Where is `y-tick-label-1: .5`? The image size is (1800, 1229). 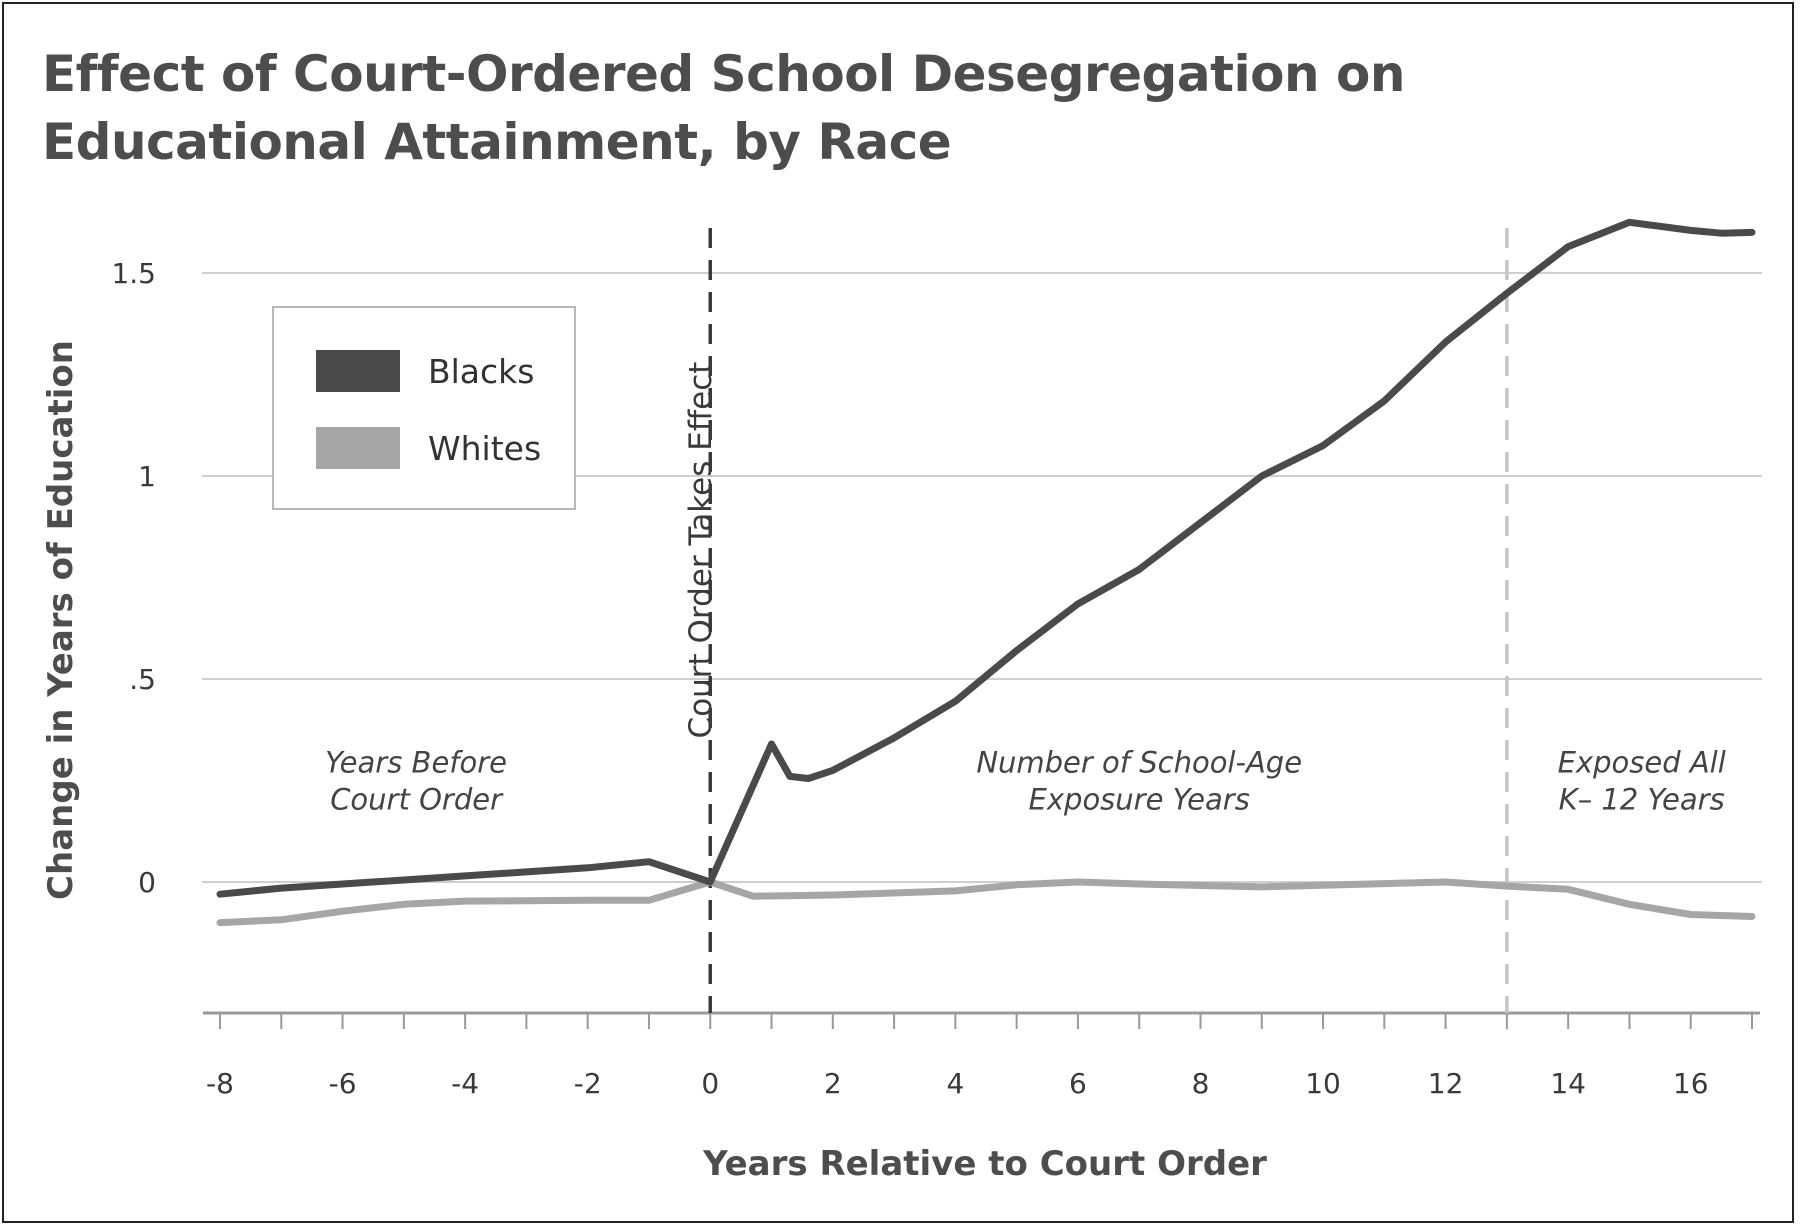 y-tick-label-1: .5 is located at coordinates (142, 679).